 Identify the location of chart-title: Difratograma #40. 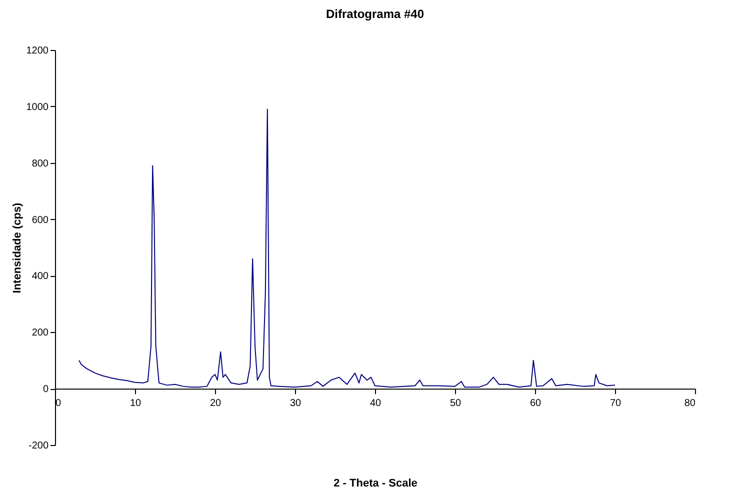
(375, 14).